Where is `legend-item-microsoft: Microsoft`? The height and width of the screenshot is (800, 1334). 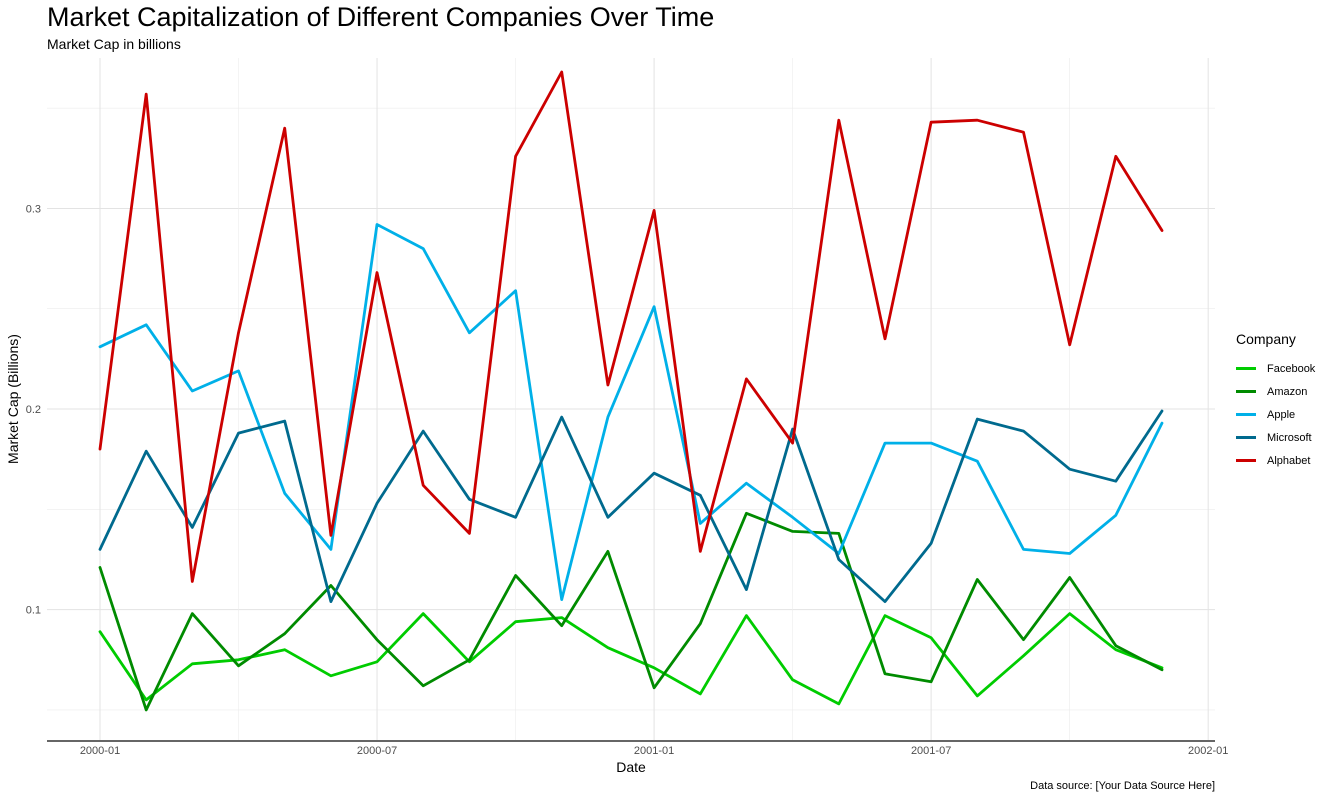 legend-item-microsoft: Microsoft is located at coordinates (1275, 437).